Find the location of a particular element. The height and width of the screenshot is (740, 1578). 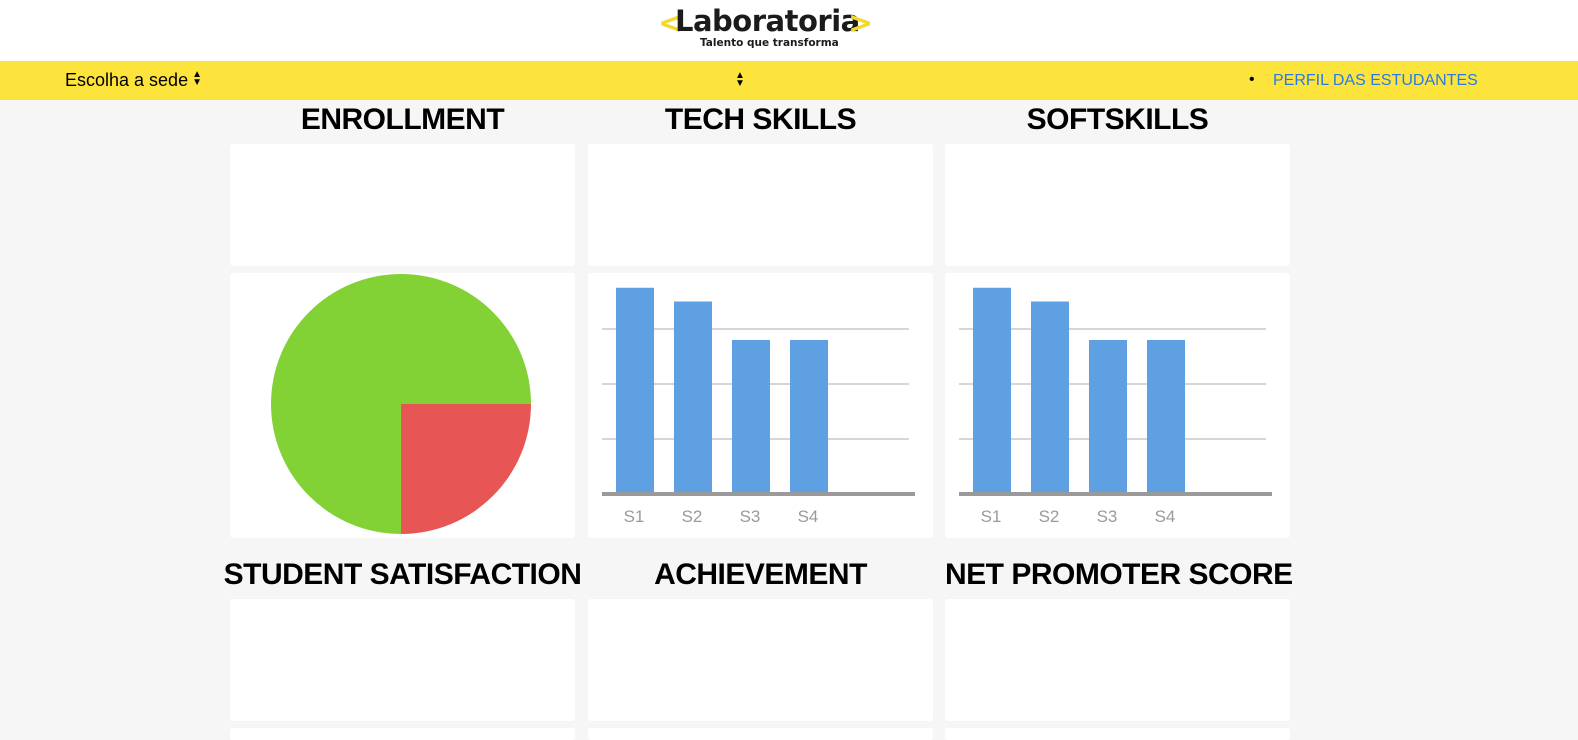

tech-skills-stats-card is located at coordinates (760, 205).